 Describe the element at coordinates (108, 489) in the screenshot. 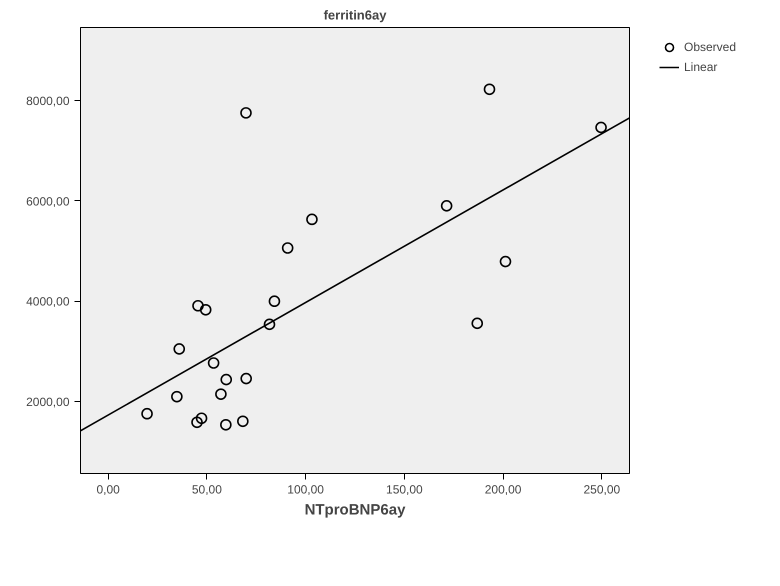

I see `x-tick-label: 0,00` at that location.